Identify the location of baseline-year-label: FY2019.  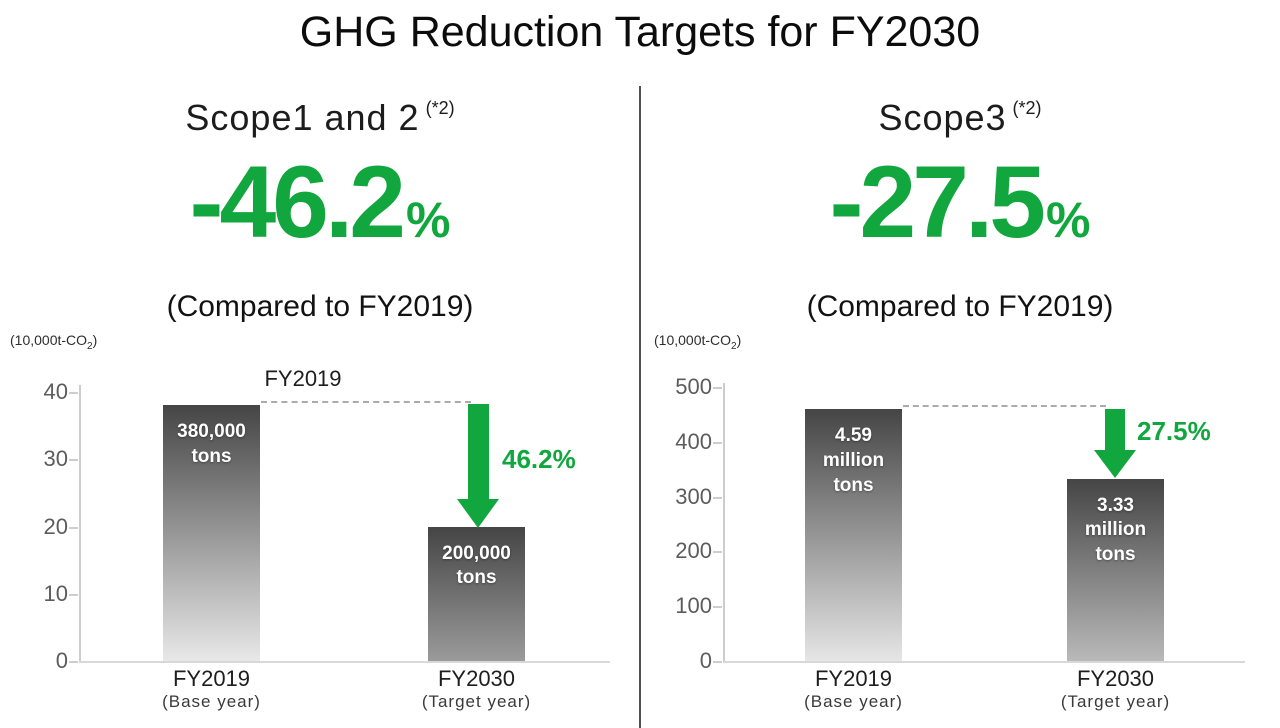
(303, 378).